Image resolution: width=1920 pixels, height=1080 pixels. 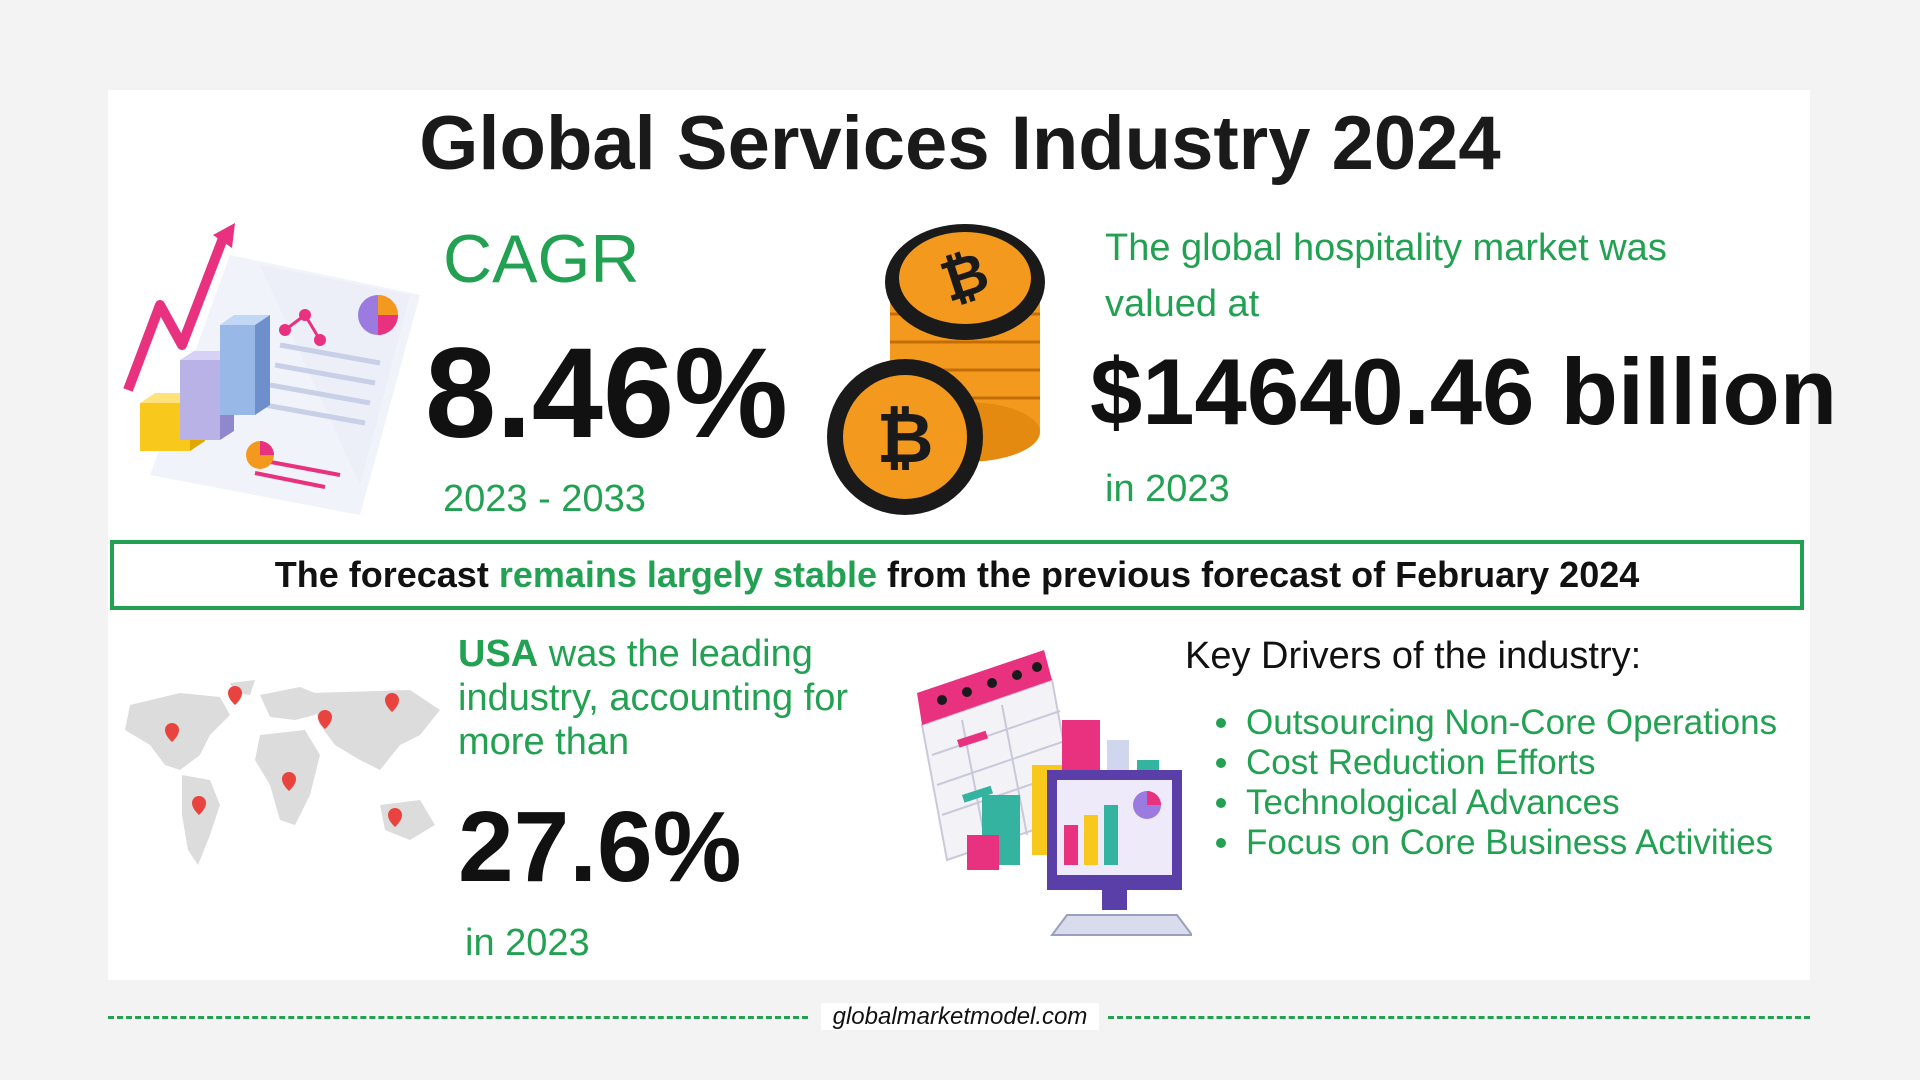 I want to click on world-map-icon, so click(x=282, y=772).